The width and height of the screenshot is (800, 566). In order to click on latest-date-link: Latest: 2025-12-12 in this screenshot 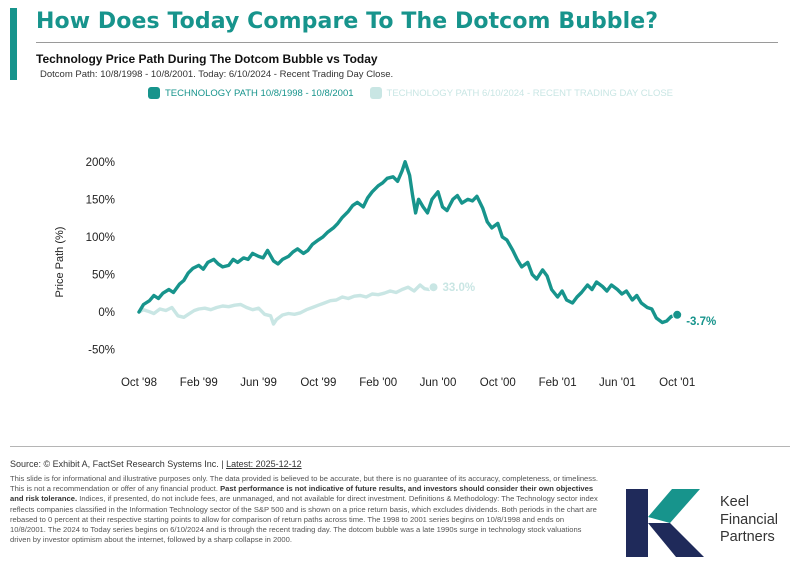, I will do `click(264, 464)`.